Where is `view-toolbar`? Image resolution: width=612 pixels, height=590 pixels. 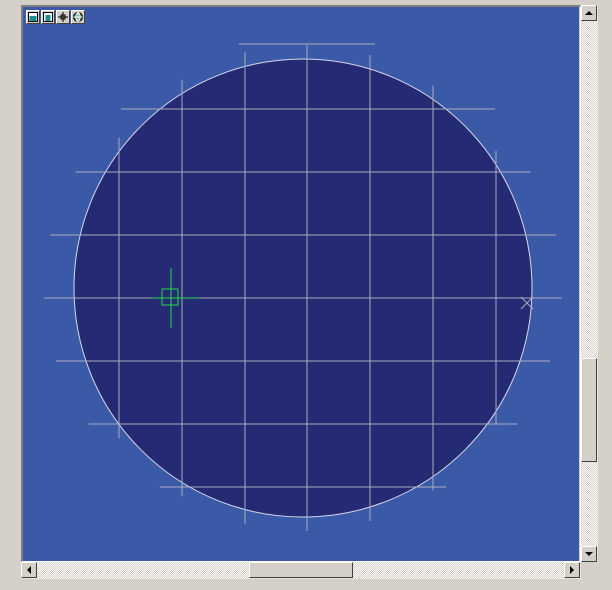
view-toolbar is located at coordinates (55, 17).